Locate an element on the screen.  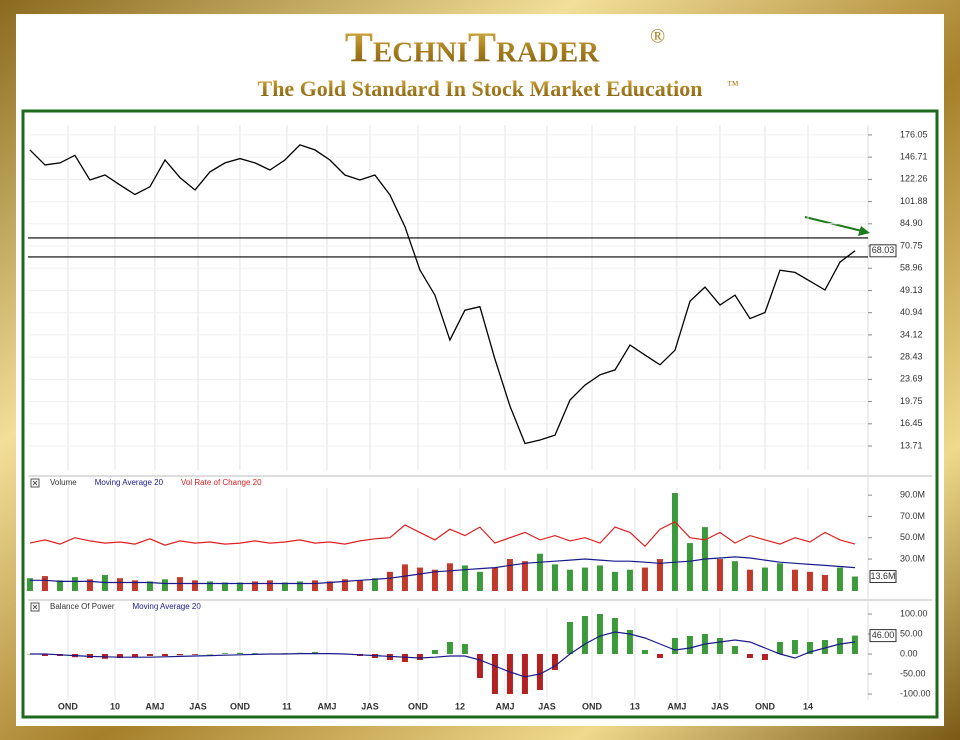
legend-label: Vol Rate of Change 20 is located at coordinates (221, 482).